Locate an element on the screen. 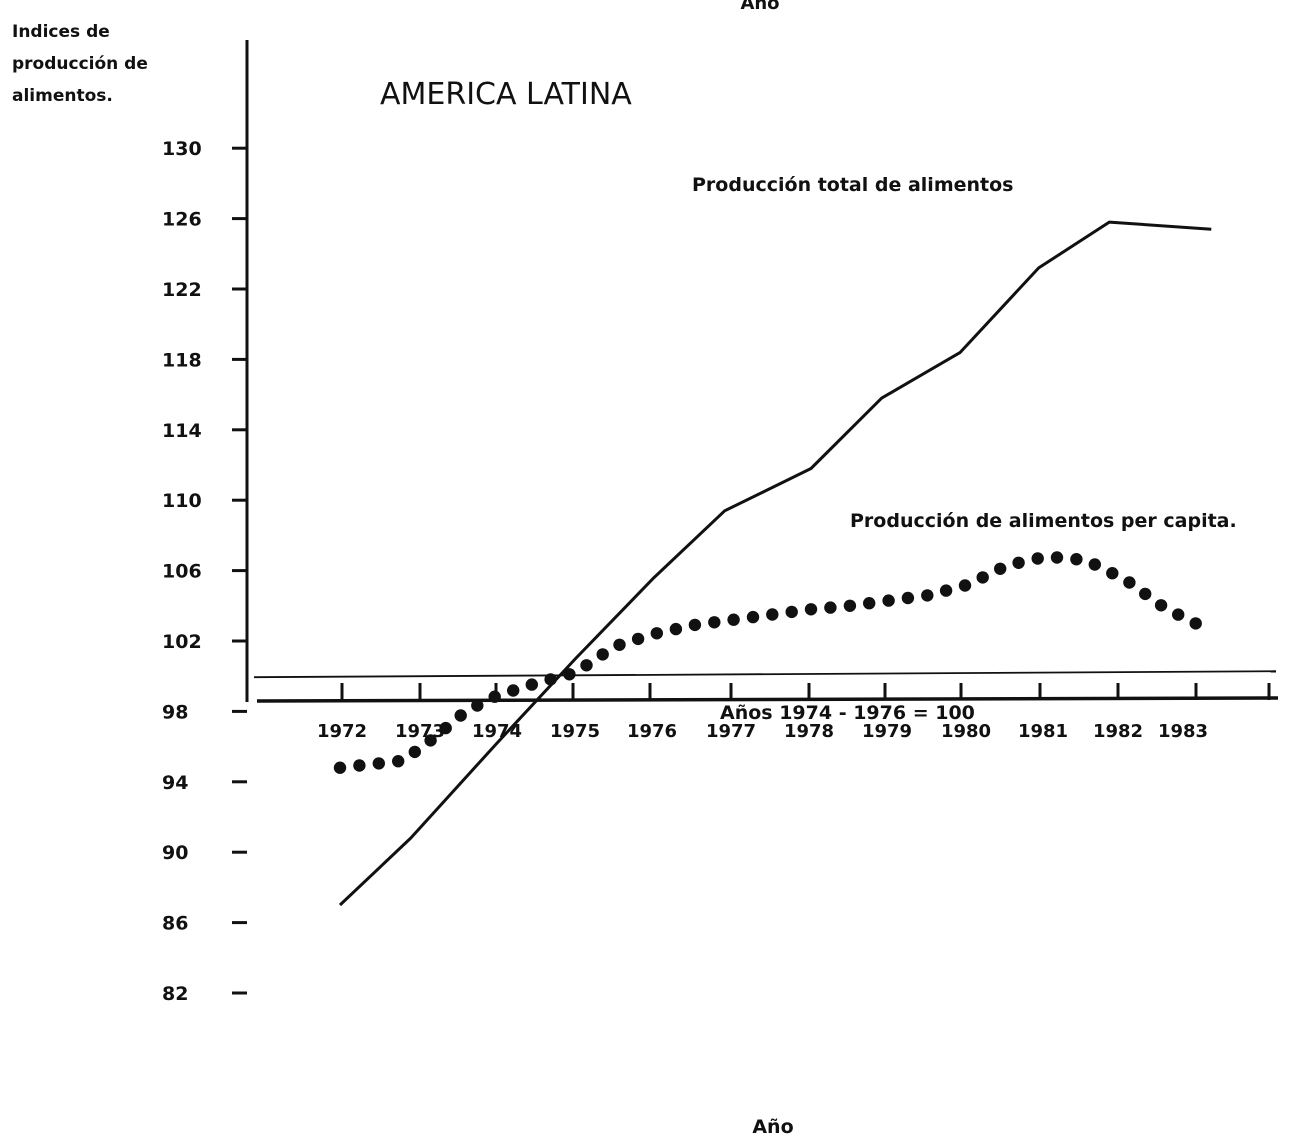  x-tick-label: 1983 is located at coordinates (1183, 731).